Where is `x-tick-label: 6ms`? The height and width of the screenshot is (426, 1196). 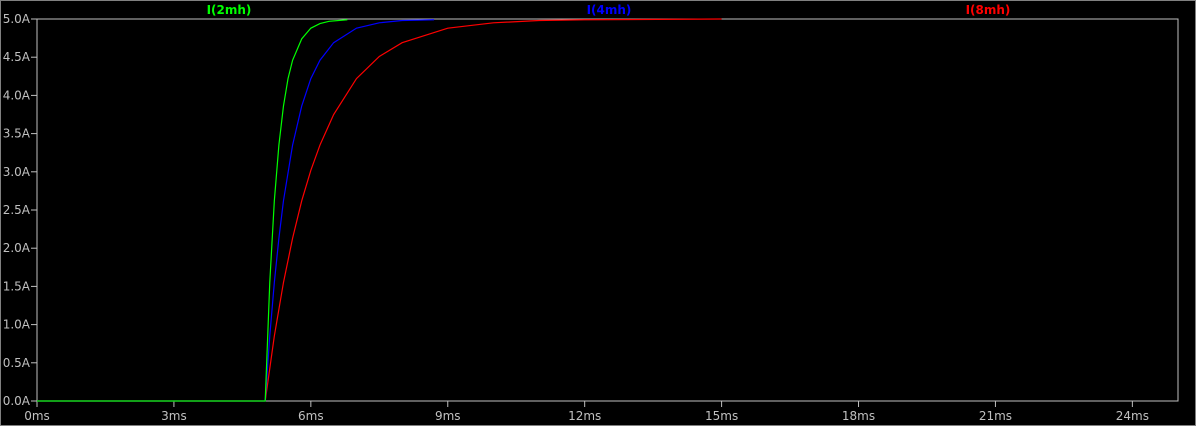
x-tick-label: 6ms is located at coordinates (311, 416).